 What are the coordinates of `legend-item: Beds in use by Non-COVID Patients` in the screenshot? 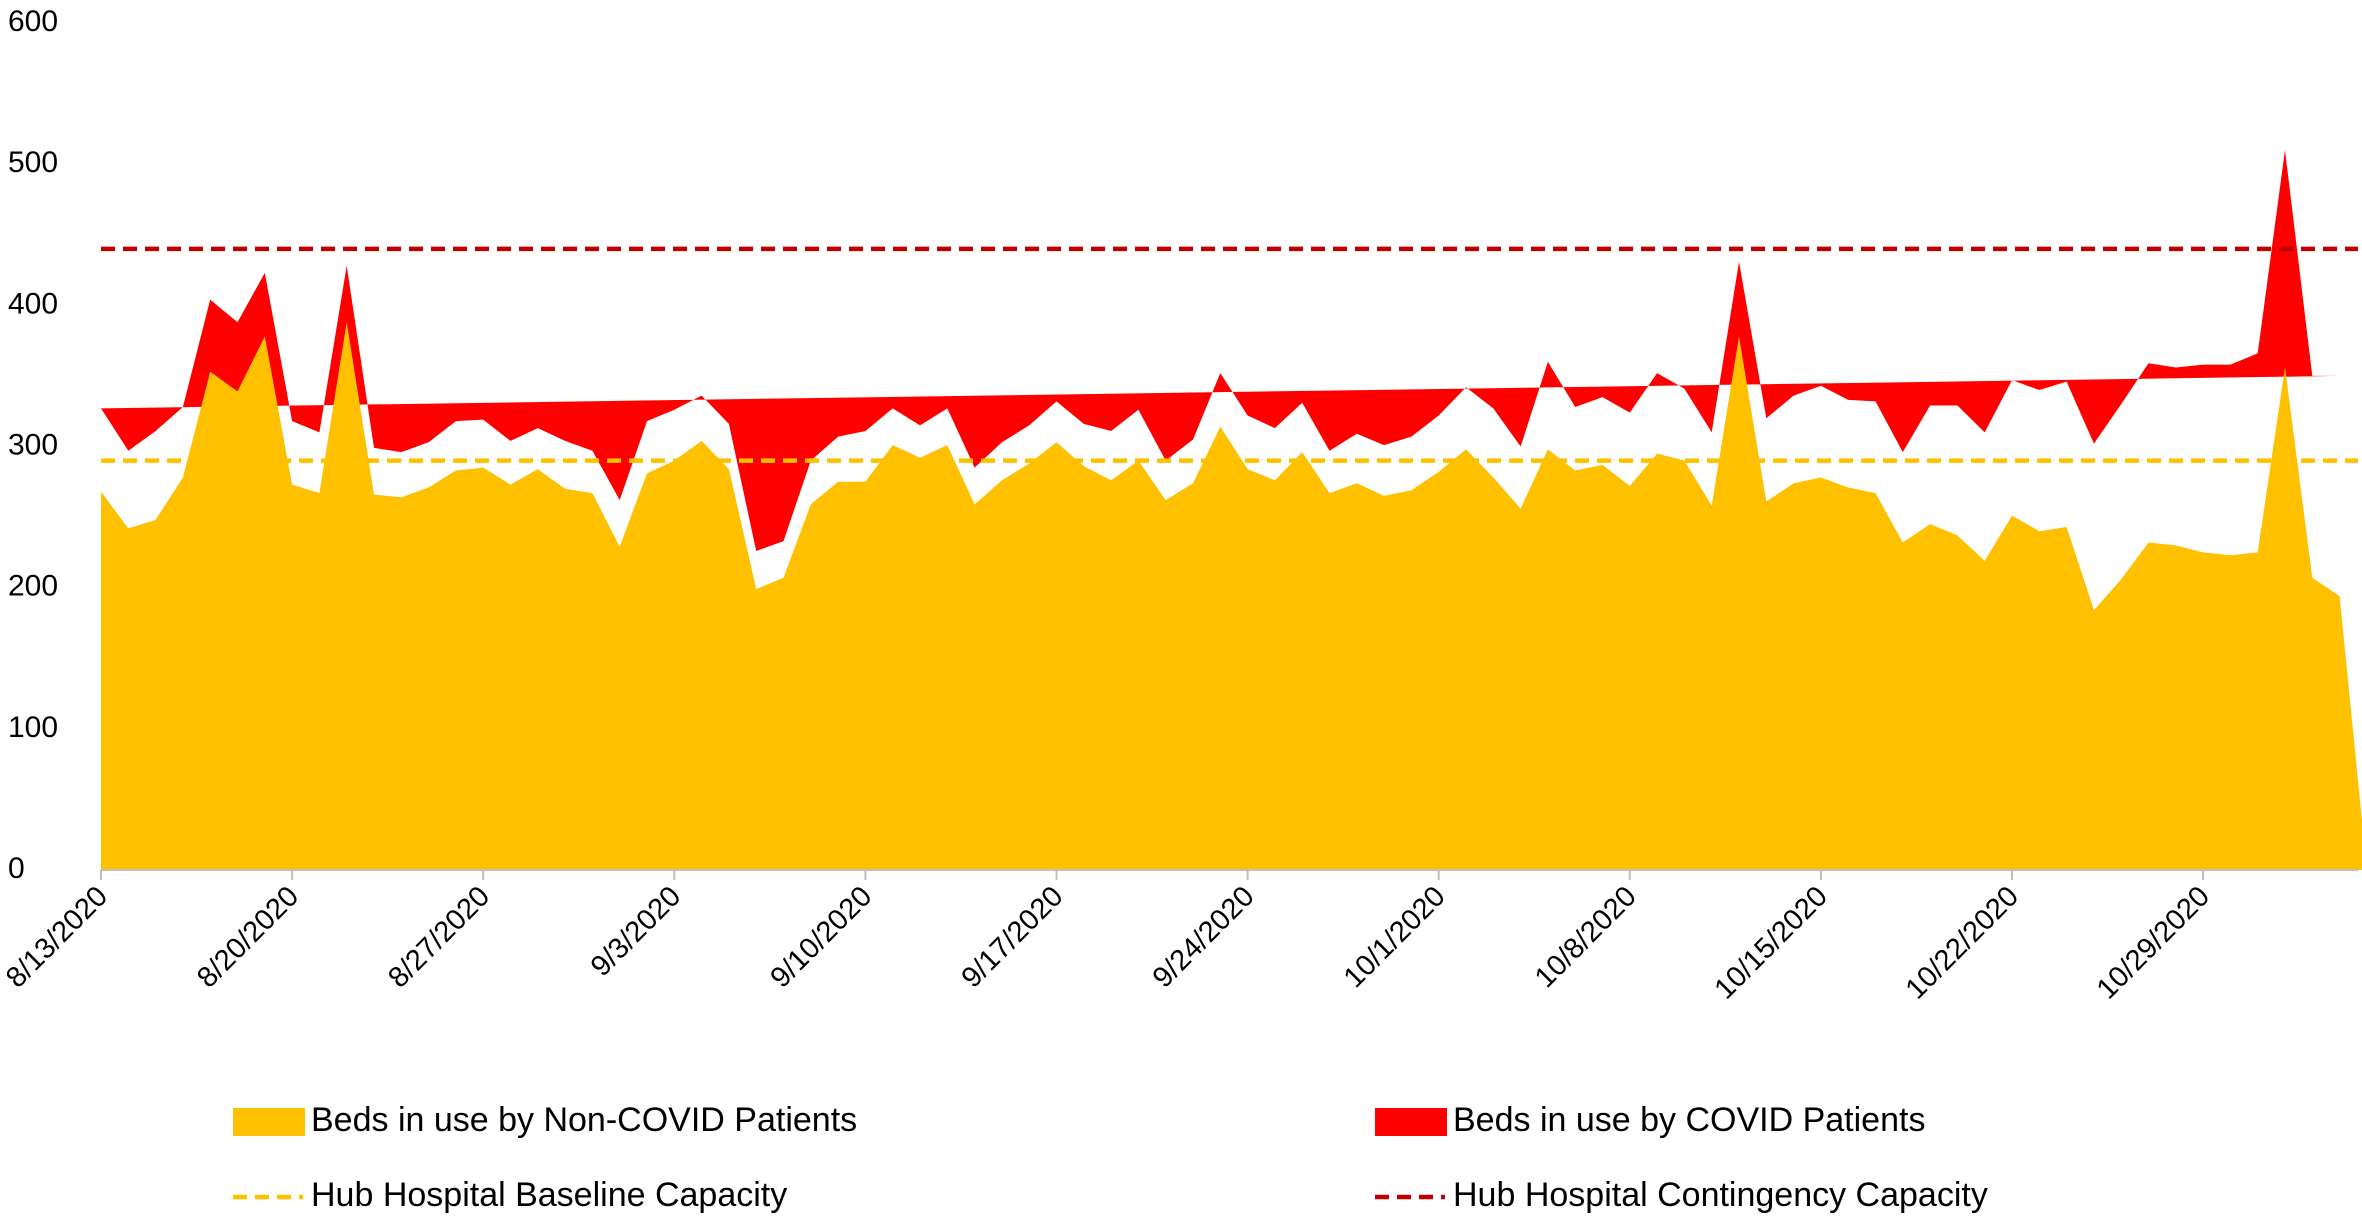 It's located at (545, 1120).